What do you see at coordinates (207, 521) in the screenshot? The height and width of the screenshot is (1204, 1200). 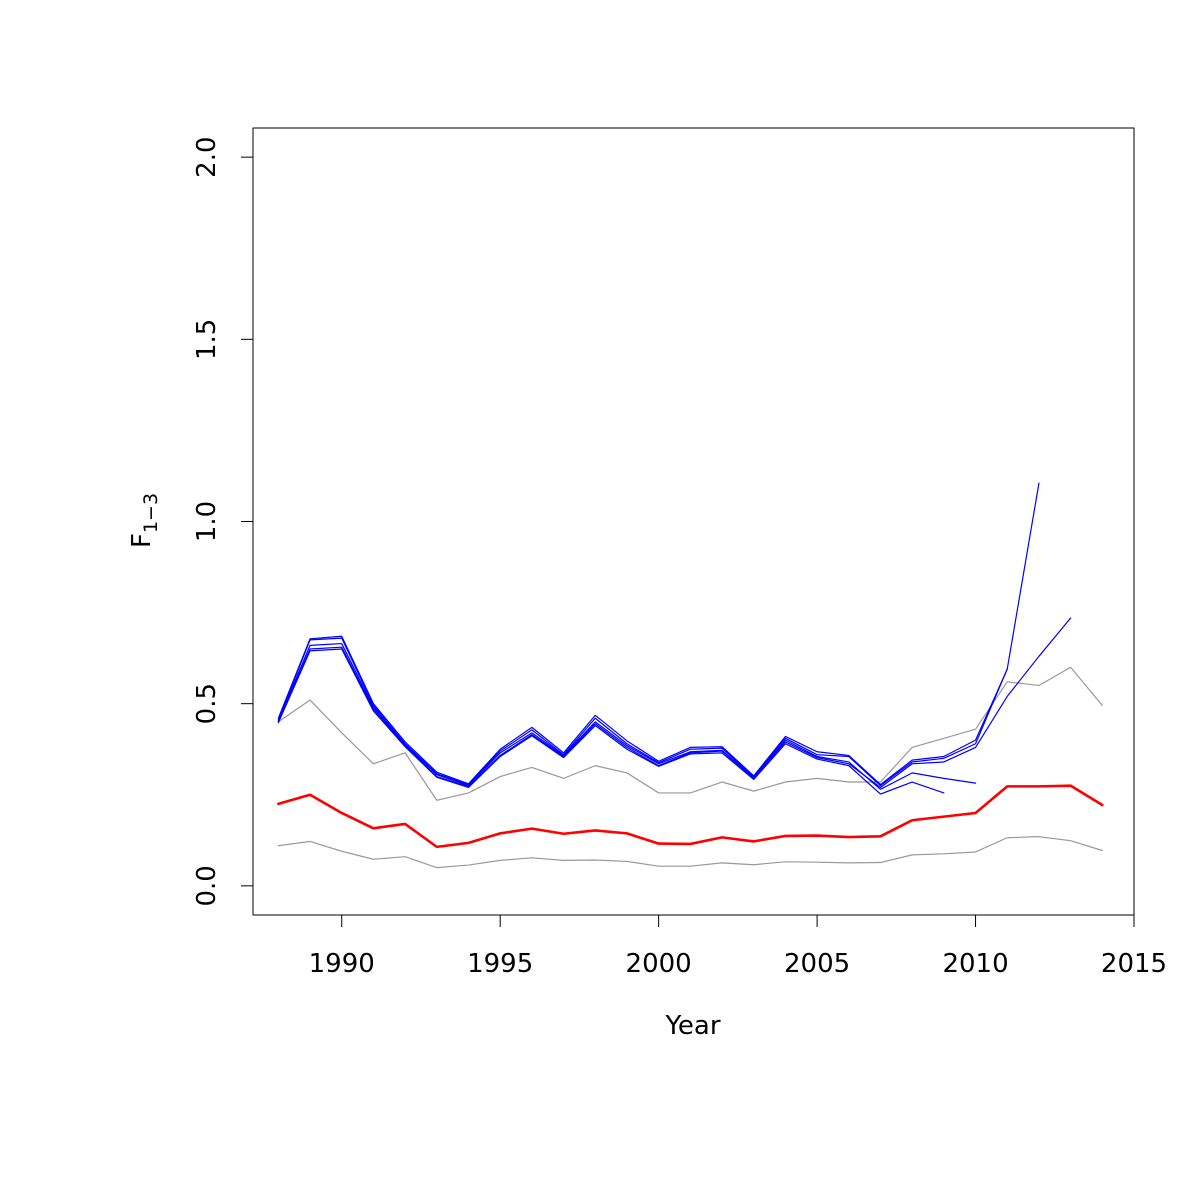 I see `y-tick-label: 1.0` at bounding box center [207, 521].